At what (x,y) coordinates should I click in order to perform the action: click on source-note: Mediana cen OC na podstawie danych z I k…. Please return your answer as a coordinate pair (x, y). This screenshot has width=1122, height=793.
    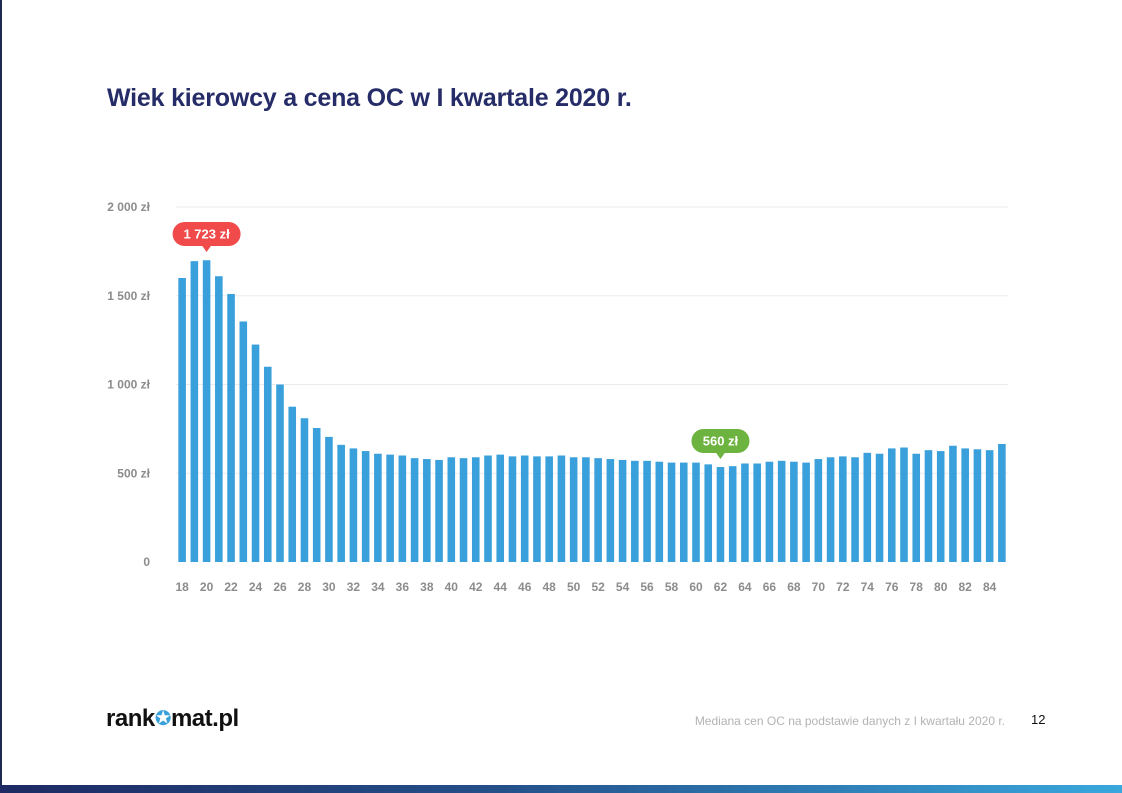
    Looking at the image, I should click on (849, 721).